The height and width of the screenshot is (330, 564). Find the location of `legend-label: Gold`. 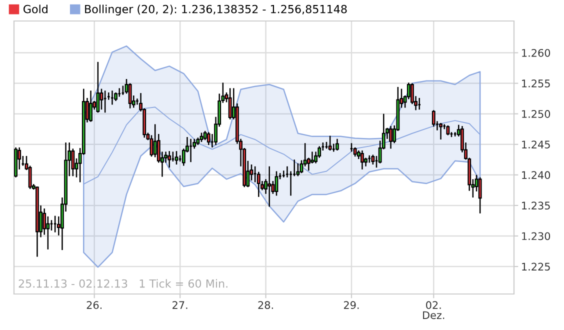

legend-label: Gold is located at coordinates (36, 9).